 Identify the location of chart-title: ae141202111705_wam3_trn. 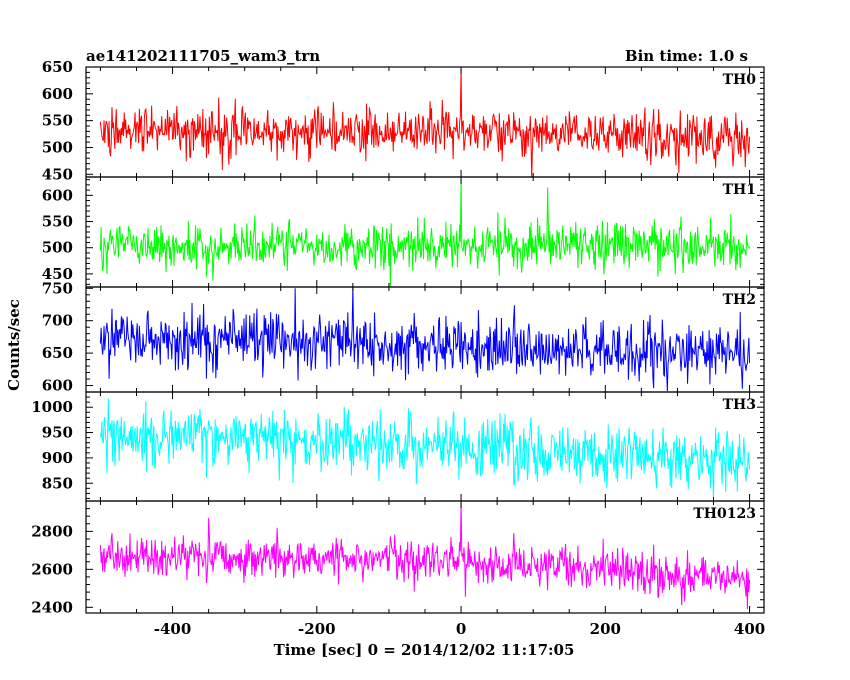
(203, 56).